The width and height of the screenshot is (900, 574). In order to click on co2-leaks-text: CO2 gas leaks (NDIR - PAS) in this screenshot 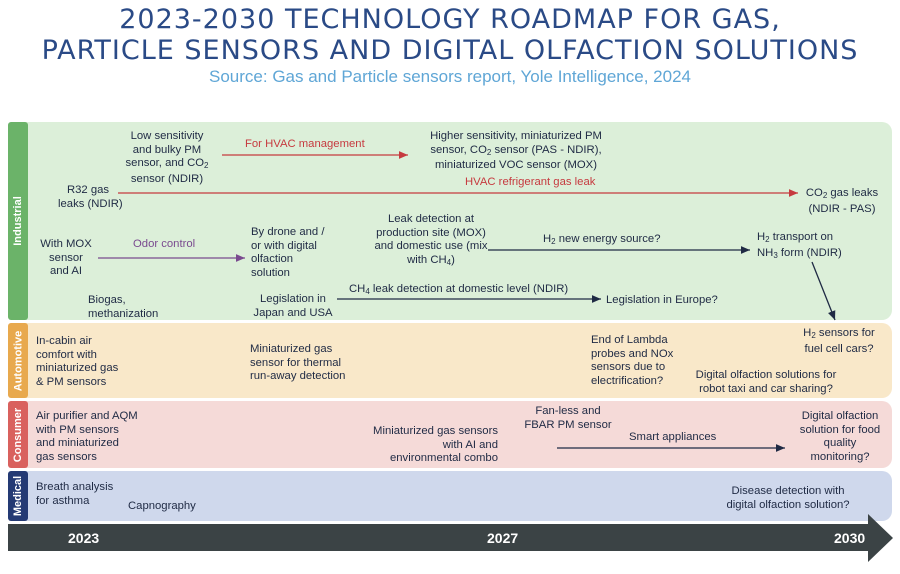, I will do `click(842, 201)`.